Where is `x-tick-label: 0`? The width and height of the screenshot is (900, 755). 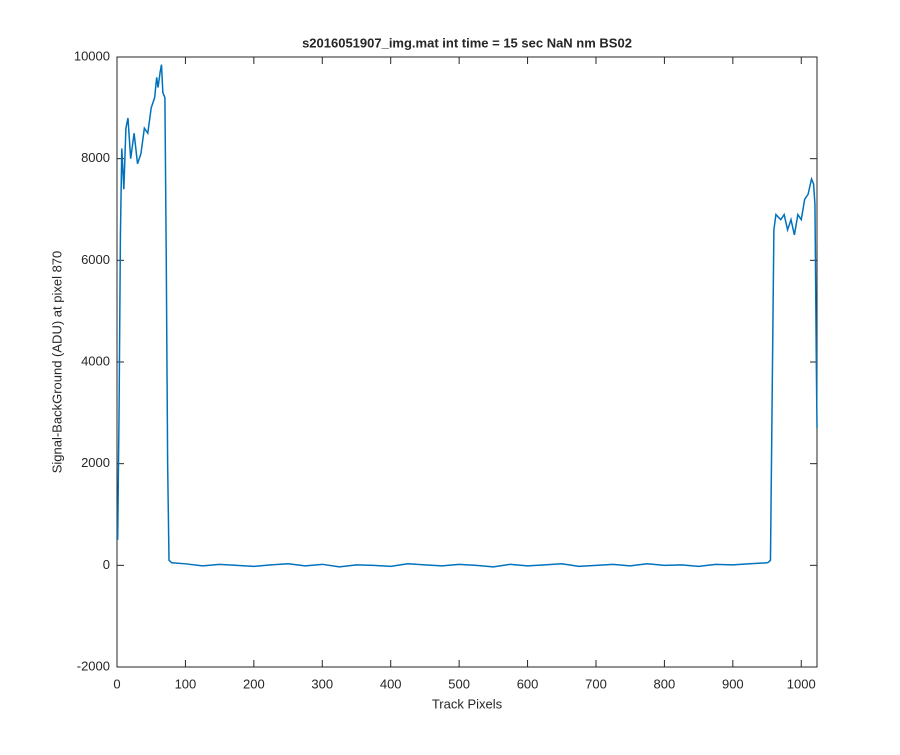
x-tick-label: 0 is located at coordinates (116, 683).